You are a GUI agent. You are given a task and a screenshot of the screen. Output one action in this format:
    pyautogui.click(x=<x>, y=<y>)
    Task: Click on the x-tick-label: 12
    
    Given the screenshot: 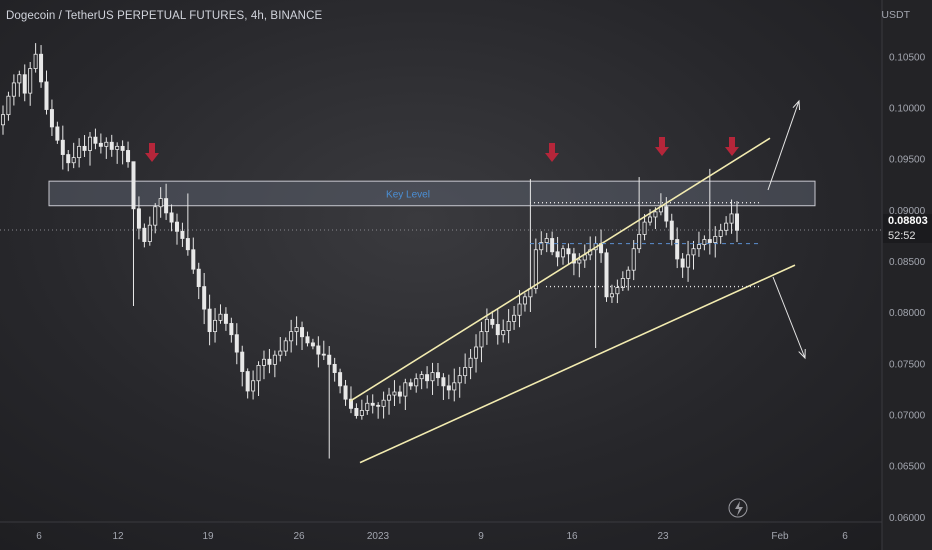 What is the action you would take?
    pyautogui.click(x=118, y=536)
    